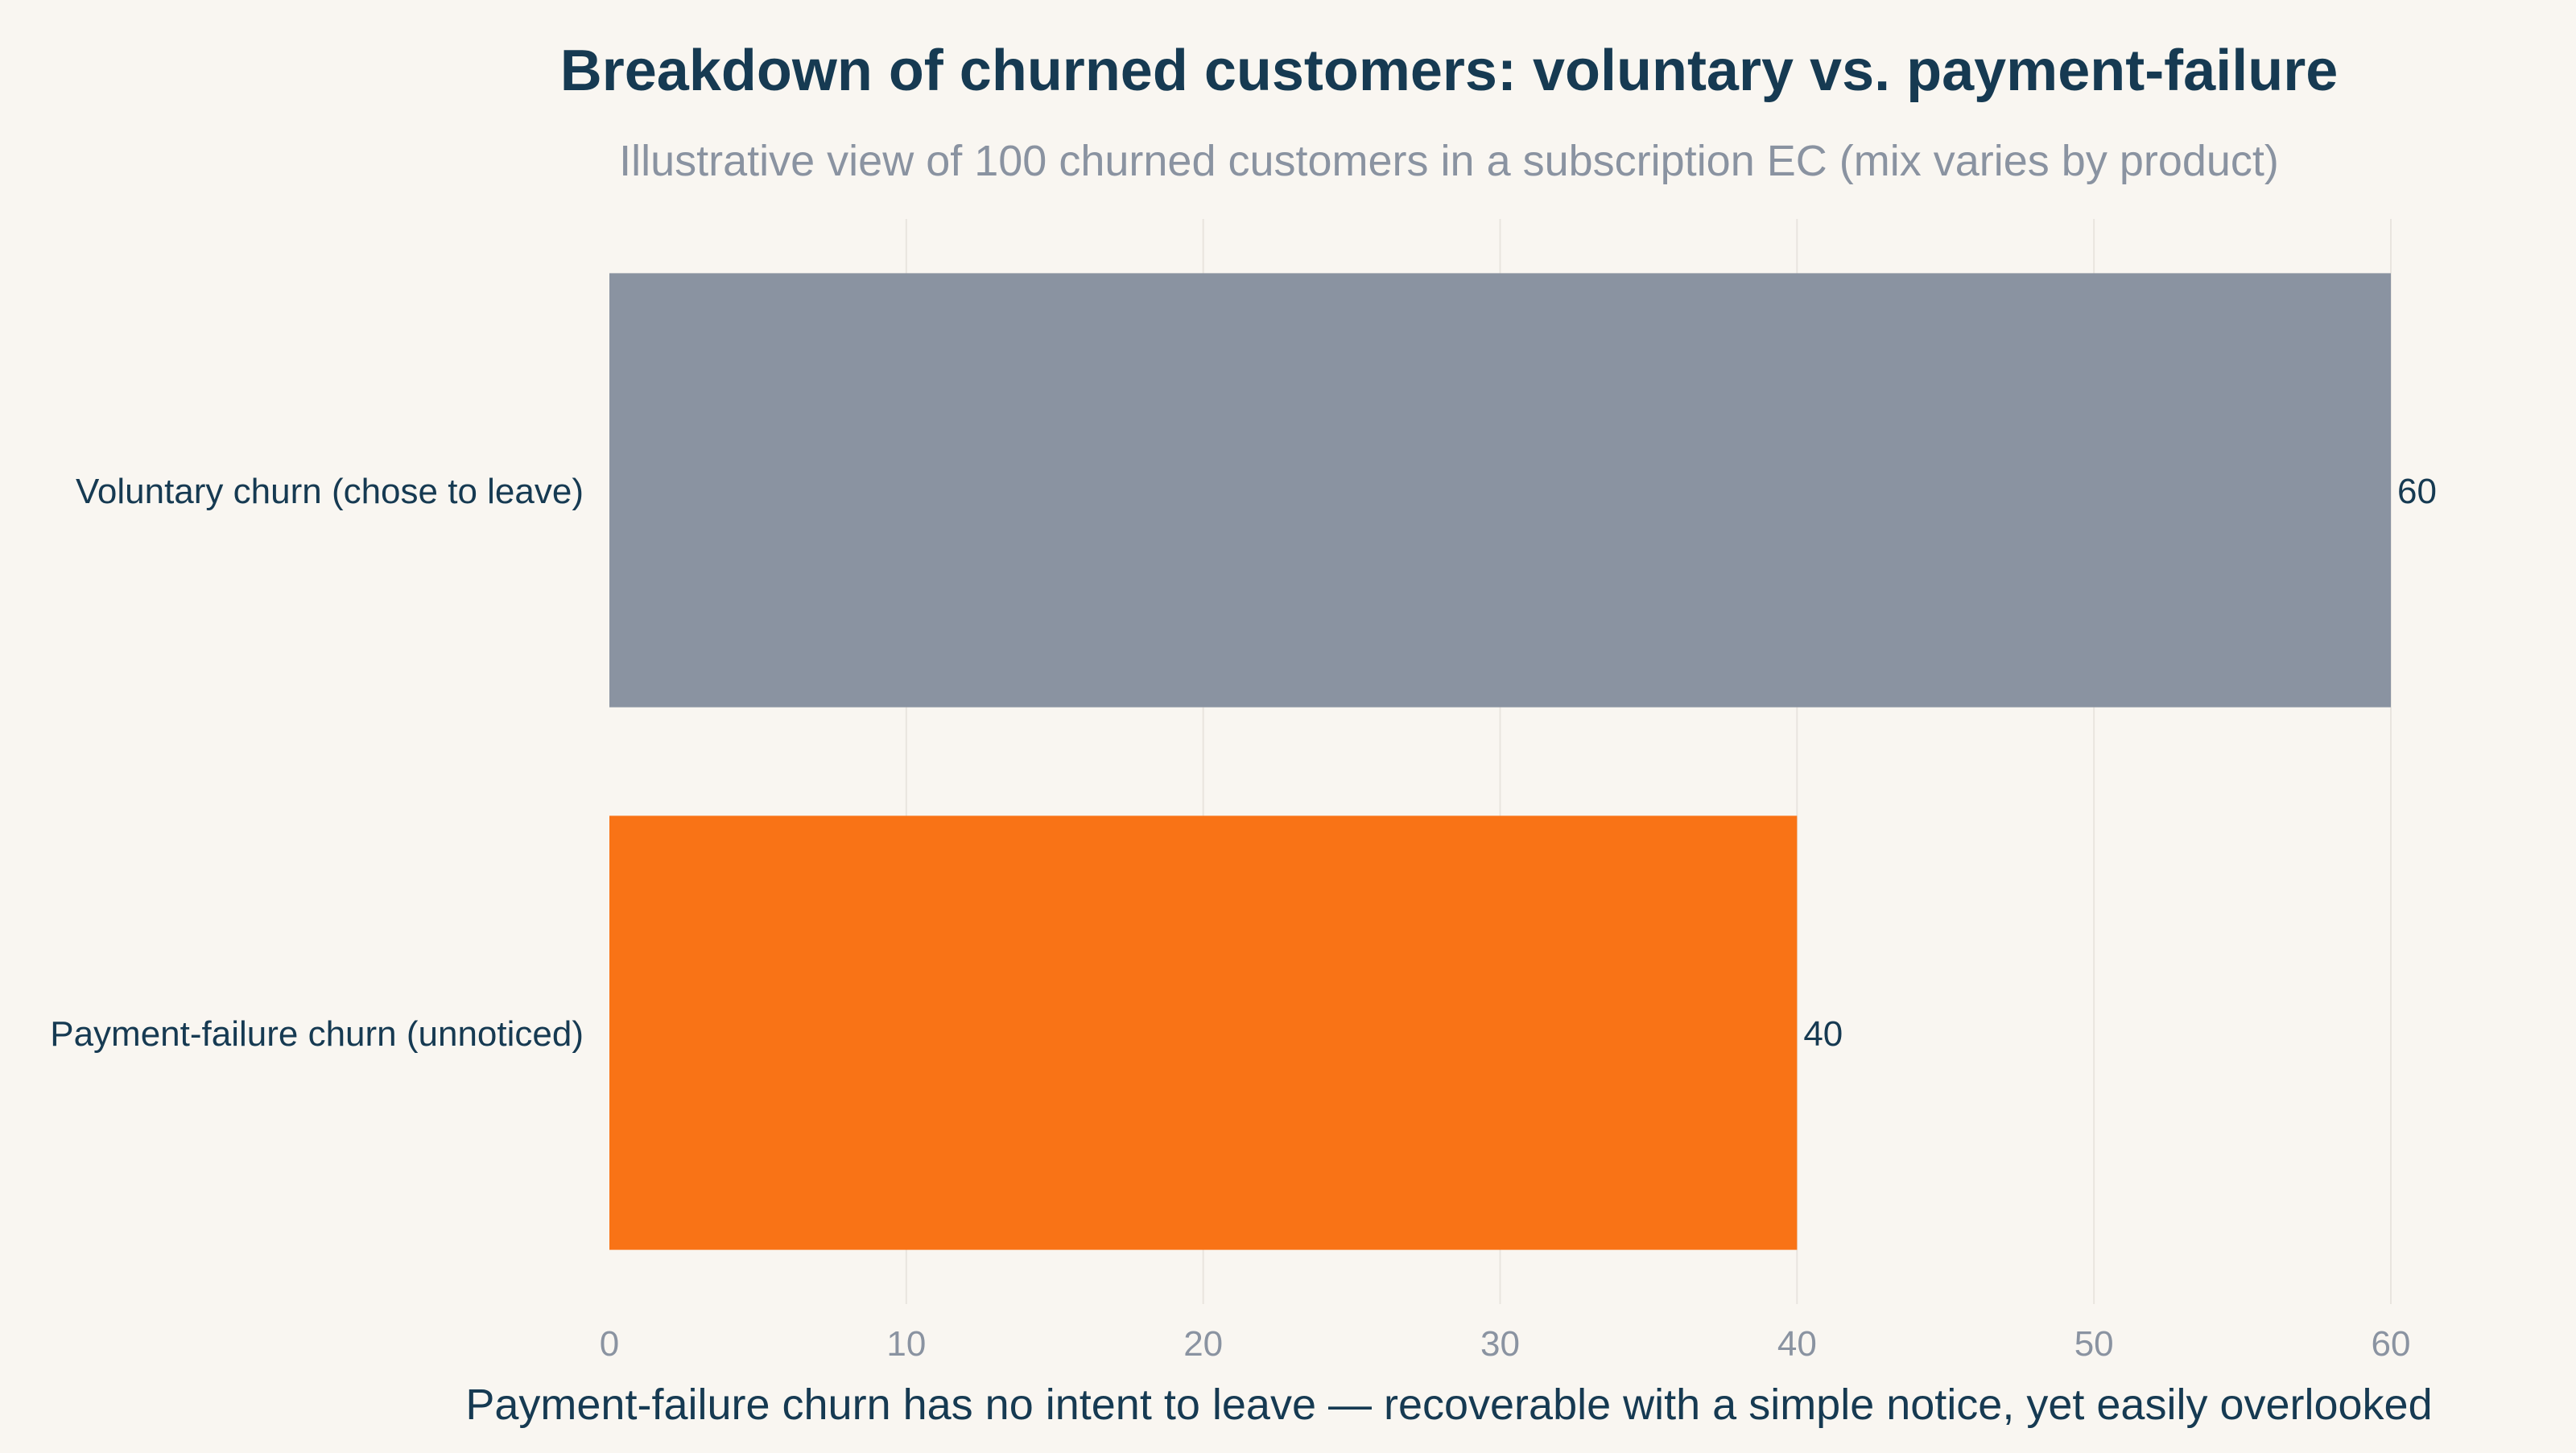  What do you see at coordinates (609, 1344) in the screenshot?
I see `x-tick-label: 0` at bounding box center [609, 1344].